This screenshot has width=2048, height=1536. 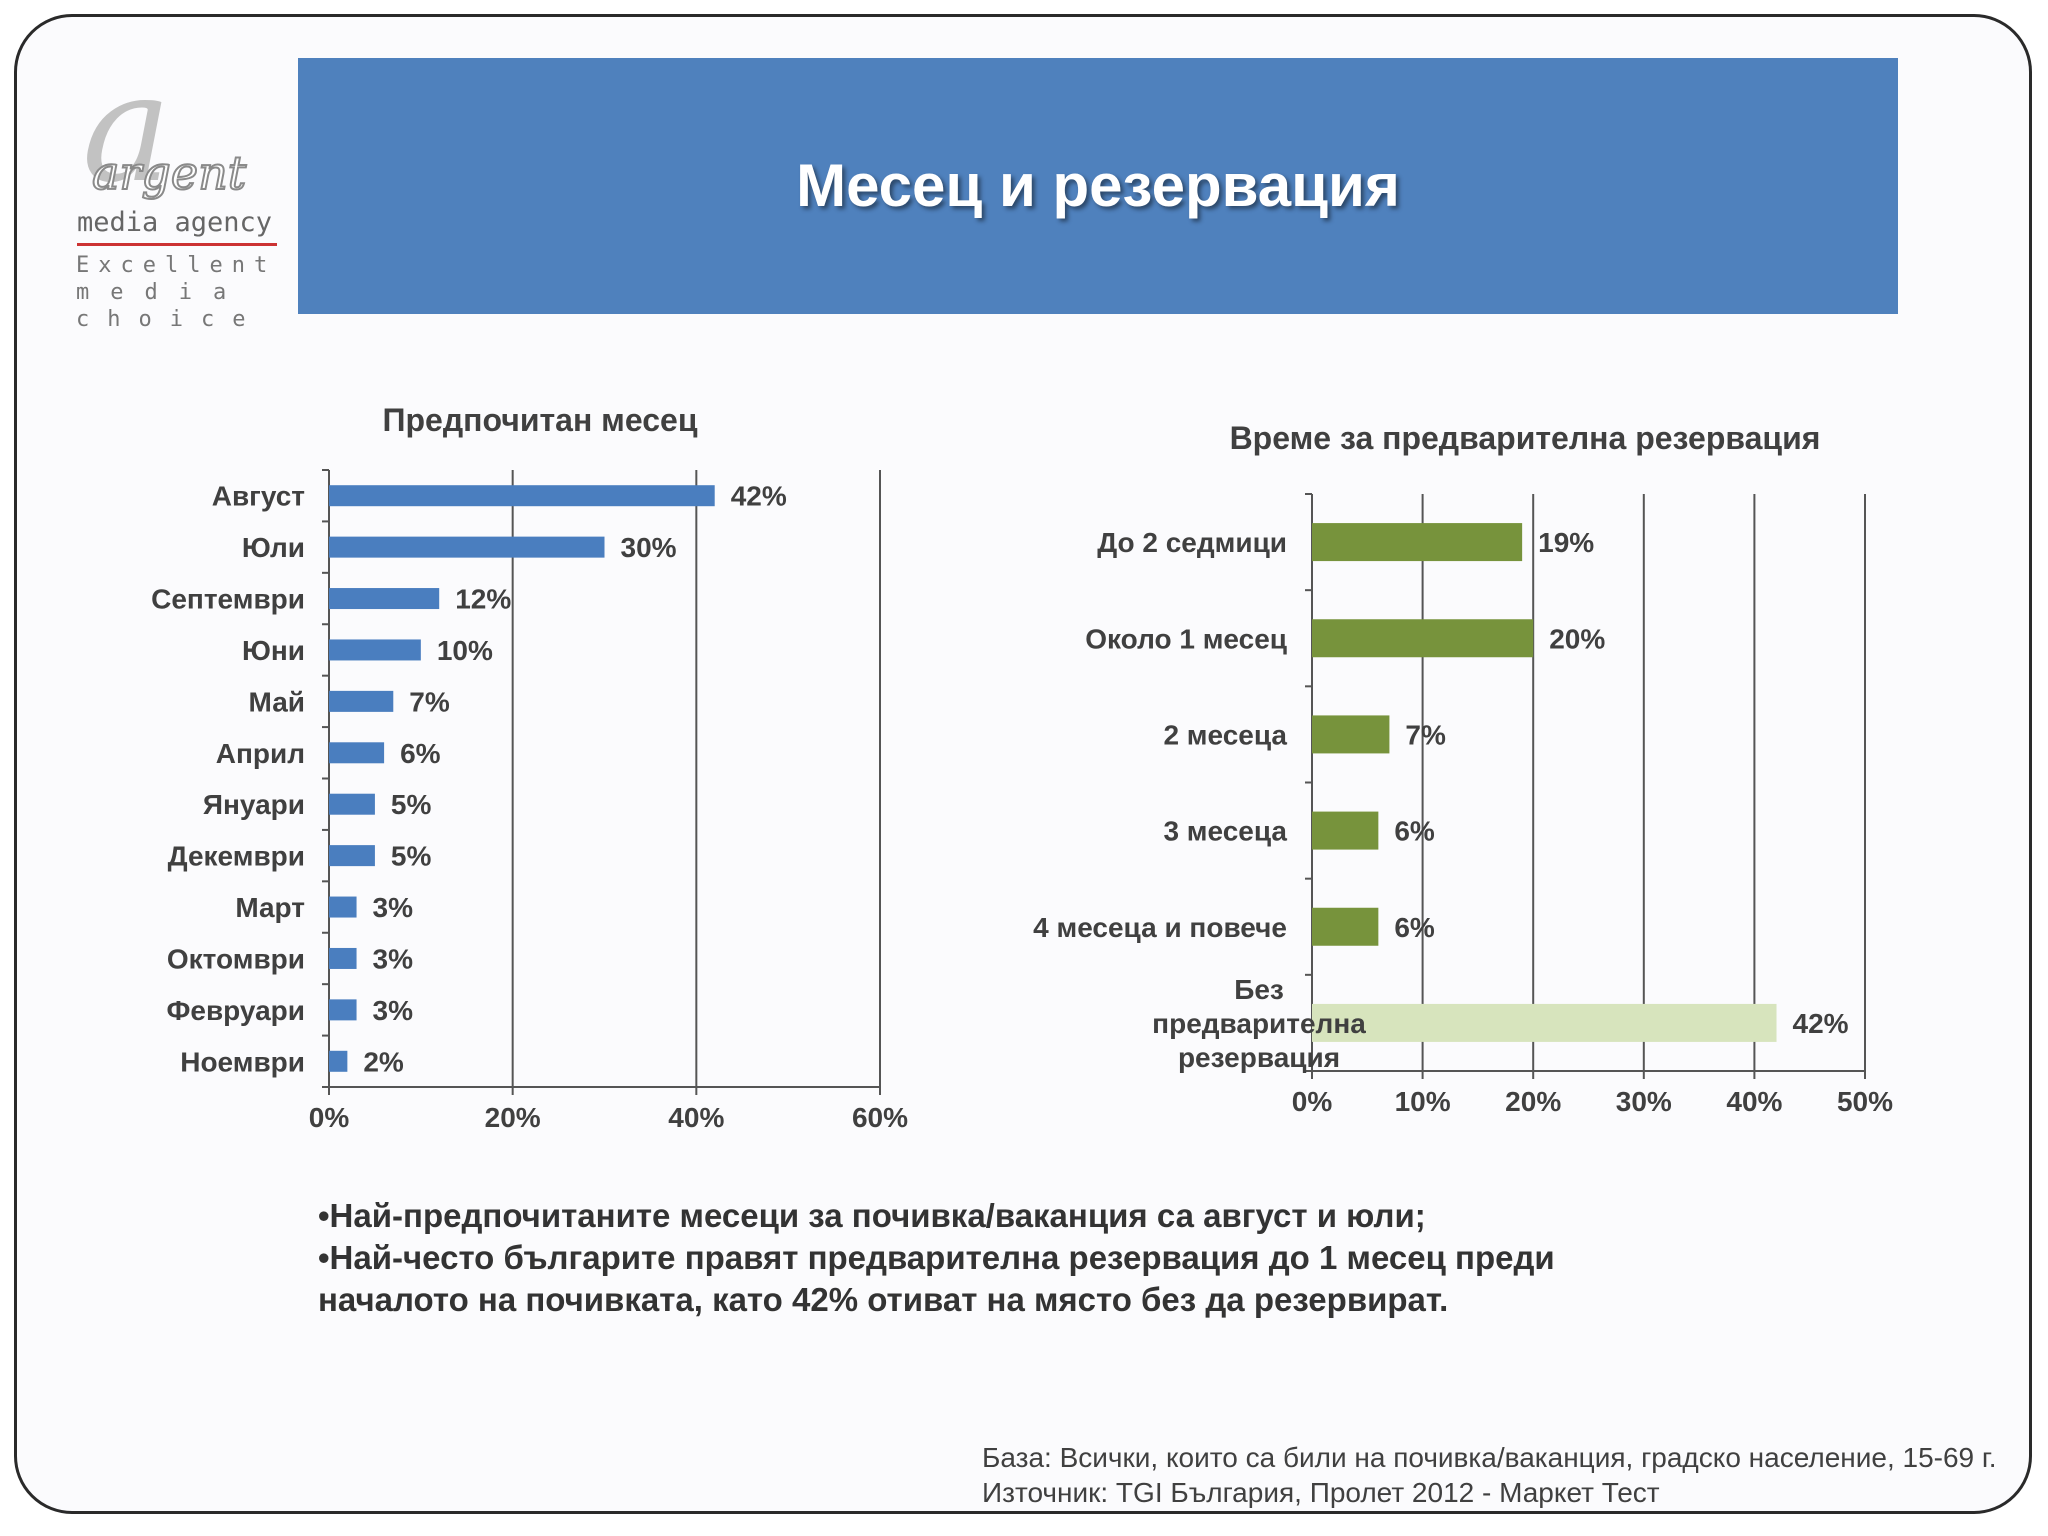 I want to click on month-value-label: 12%, so click(x=483, y=599).